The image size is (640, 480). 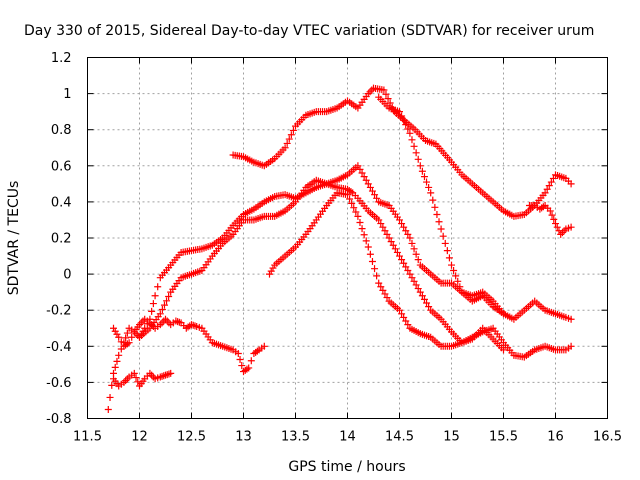 What do you see at coordinates (67, 275) in the screenshot?
I see `y-tick-label: 0` at bounding box center [67, 275].